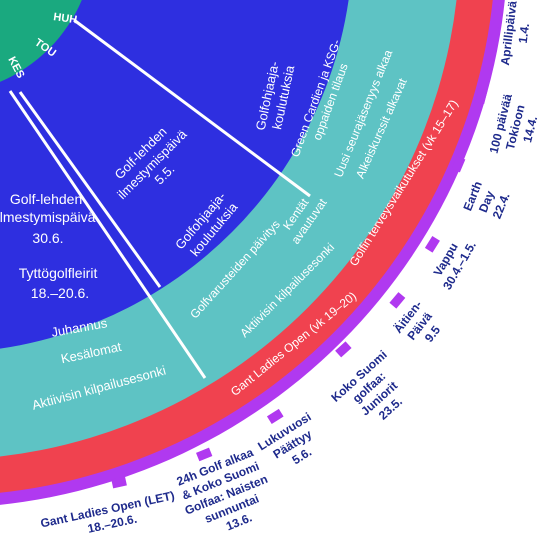 The width and height of the screenshot is (547, 546). Describe the element at coordinates (41, 41) in the screenshot. I see `season-center-ring` at that location.